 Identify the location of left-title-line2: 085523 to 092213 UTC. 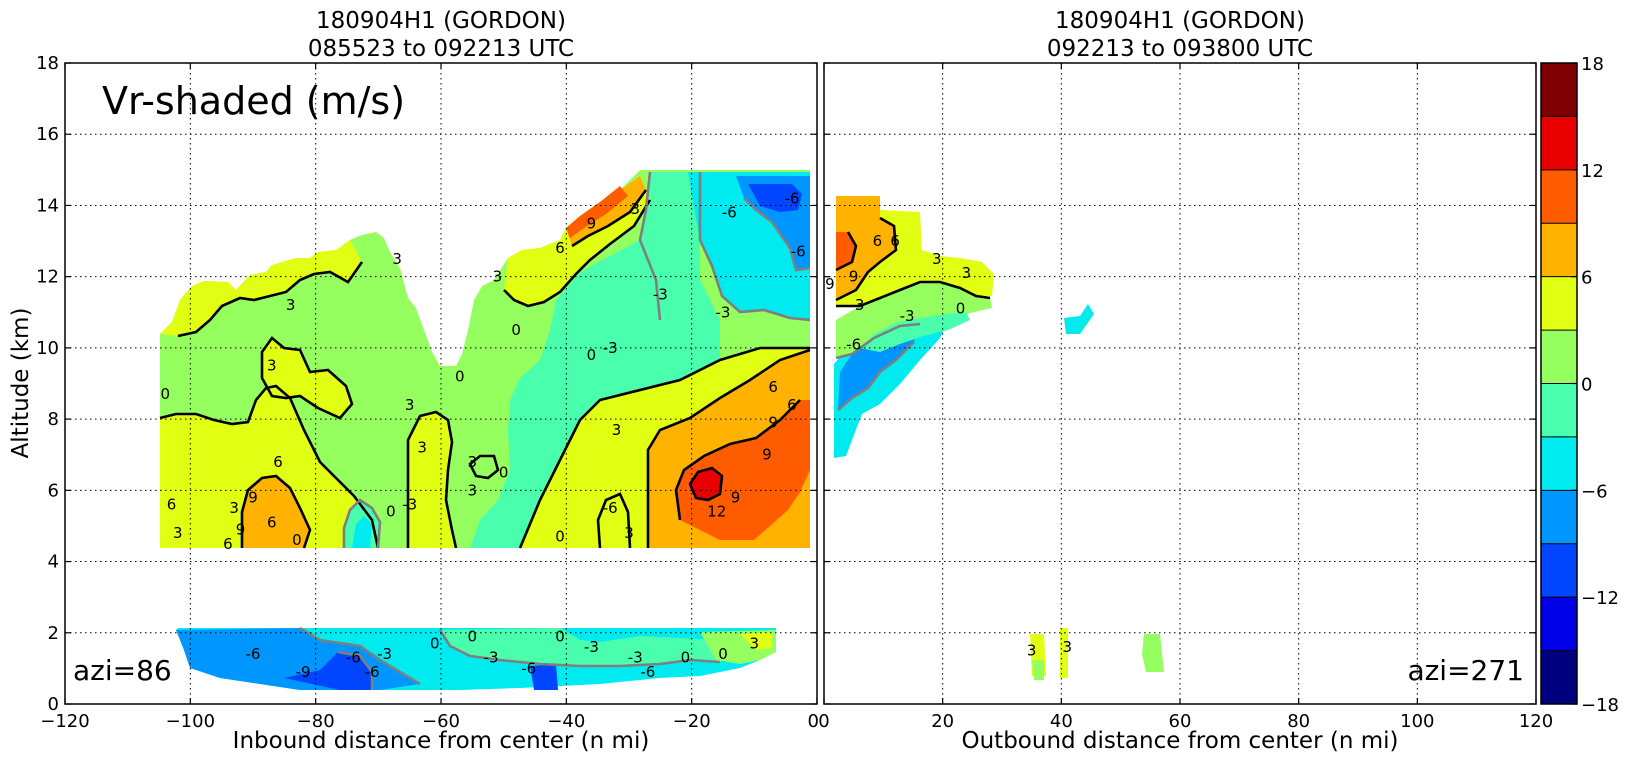
(441, 49).